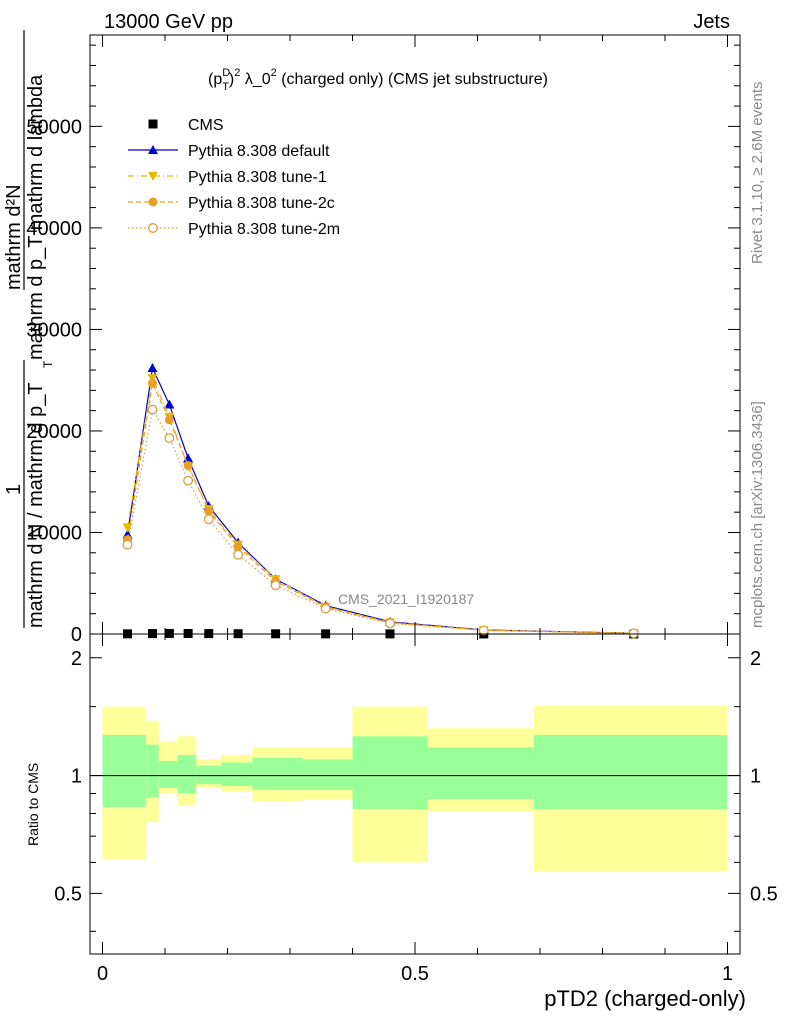 The image size is (786, 1024). I want to click on x-tick-label-0: 0, so click(102, 974).